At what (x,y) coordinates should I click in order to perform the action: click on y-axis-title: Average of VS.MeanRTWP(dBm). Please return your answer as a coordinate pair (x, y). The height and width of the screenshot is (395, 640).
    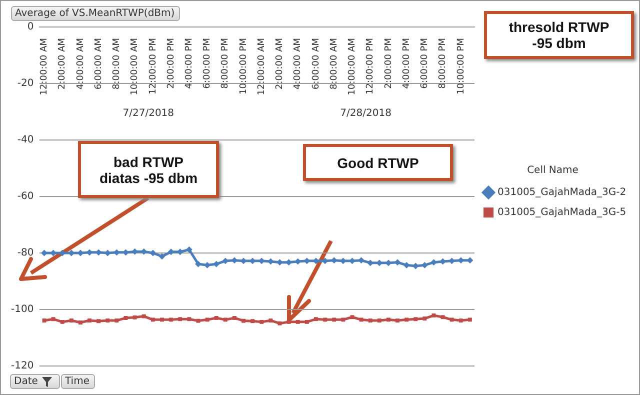
    Looking at the image, I should click on (95, 13).